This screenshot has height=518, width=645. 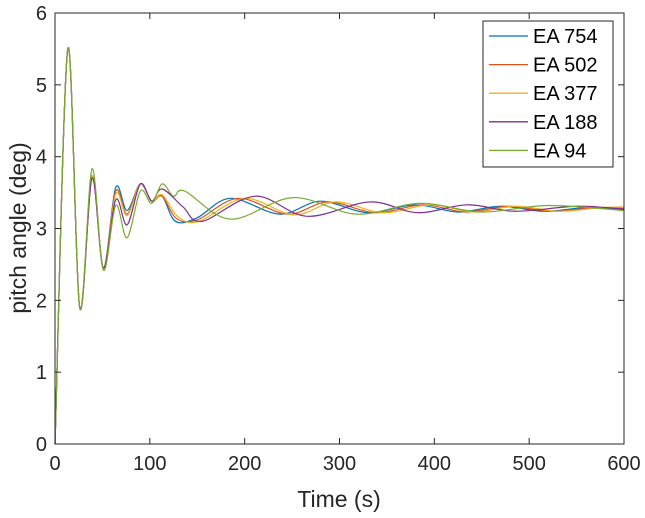 I want to click on legend-label: EA 188, so click(x=565, y=123).